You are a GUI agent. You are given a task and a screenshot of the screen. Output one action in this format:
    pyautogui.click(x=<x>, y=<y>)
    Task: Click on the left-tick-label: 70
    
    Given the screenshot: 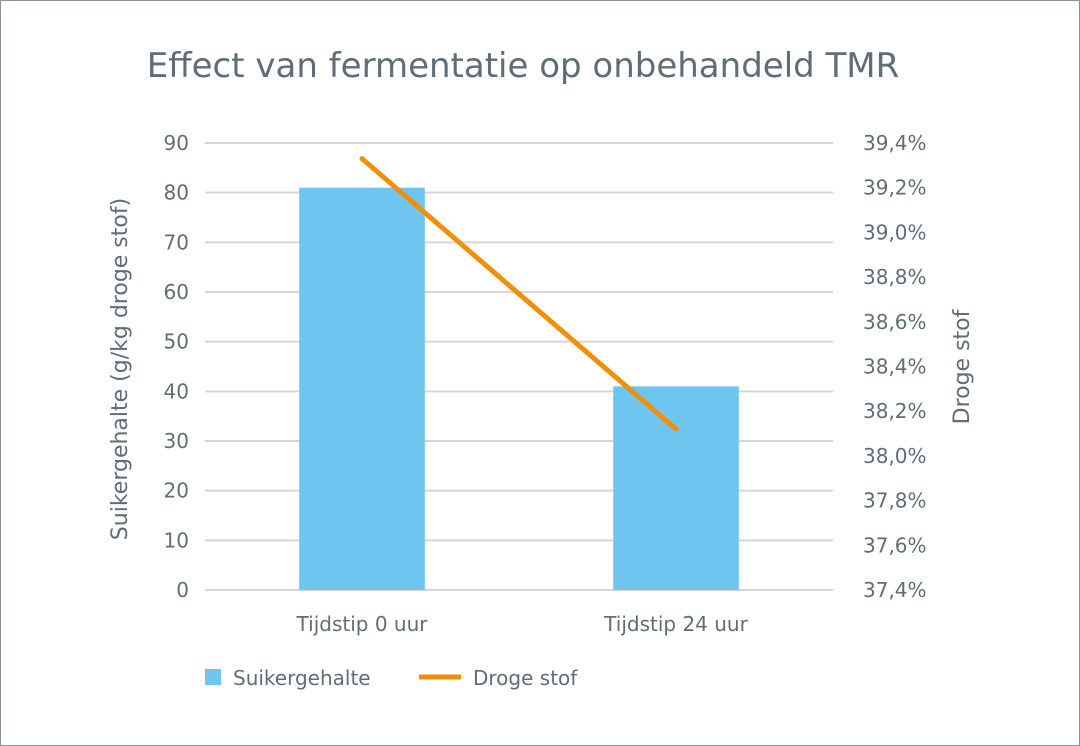 What is the action you would take?
    pyautogui.click(x=176, y=242)
    